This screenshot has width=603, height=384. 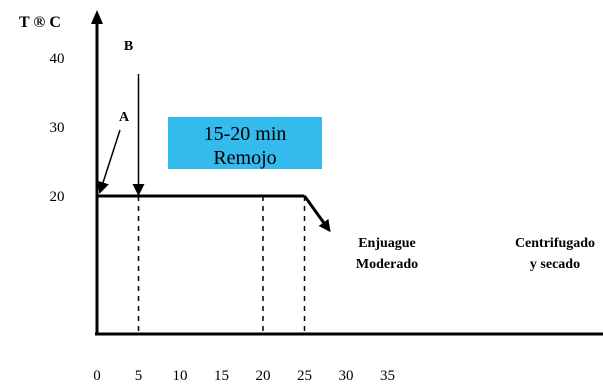 I want to click on phase-dividers, so click(x=221, y=265).